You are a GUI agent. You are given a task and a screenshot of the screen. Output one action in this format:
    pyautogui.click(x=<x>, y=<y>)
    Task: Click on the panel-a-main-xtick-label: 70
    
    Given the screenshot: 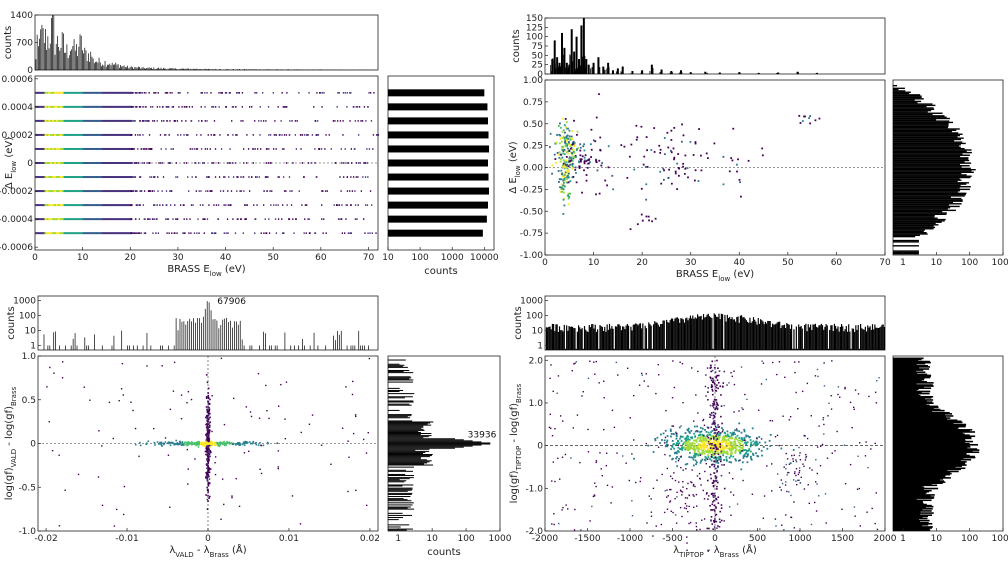 What is the action you would take?
    pyautogui.click(x=369, y=258)
    